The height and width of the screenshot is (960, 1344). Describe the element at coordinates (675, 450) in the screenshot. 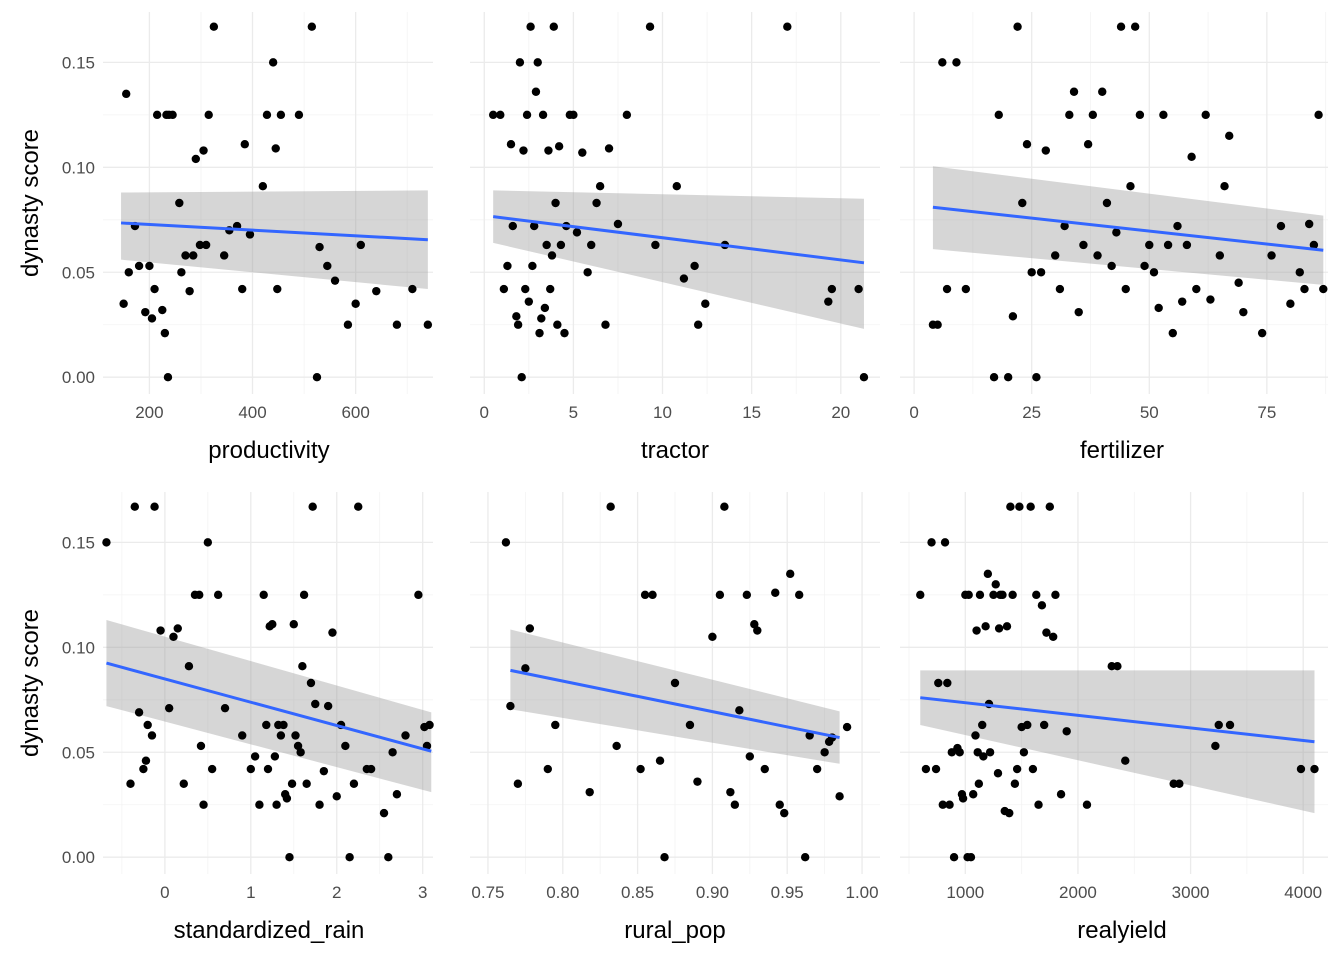

I see `x-axis-label: tractor` at that location.